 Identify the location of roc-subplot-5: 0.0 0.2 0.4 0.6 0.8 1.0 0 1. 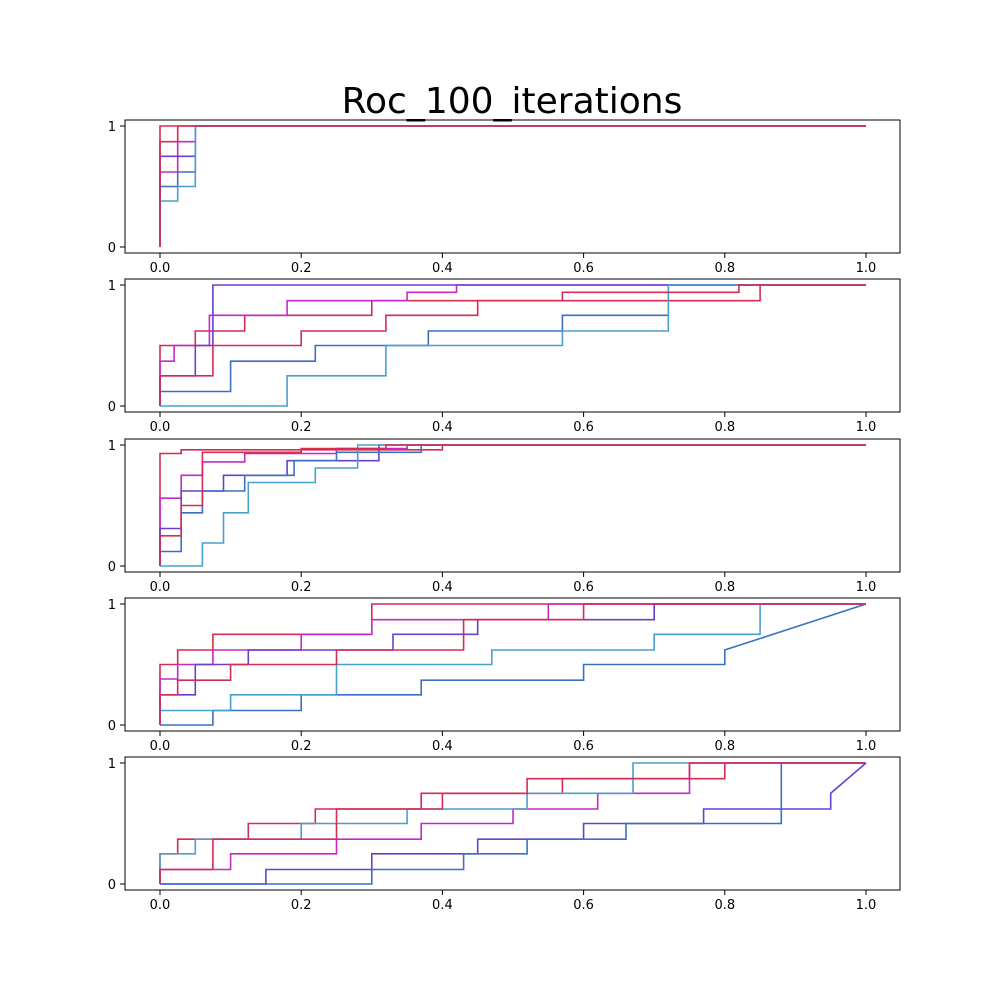
(504, 834).